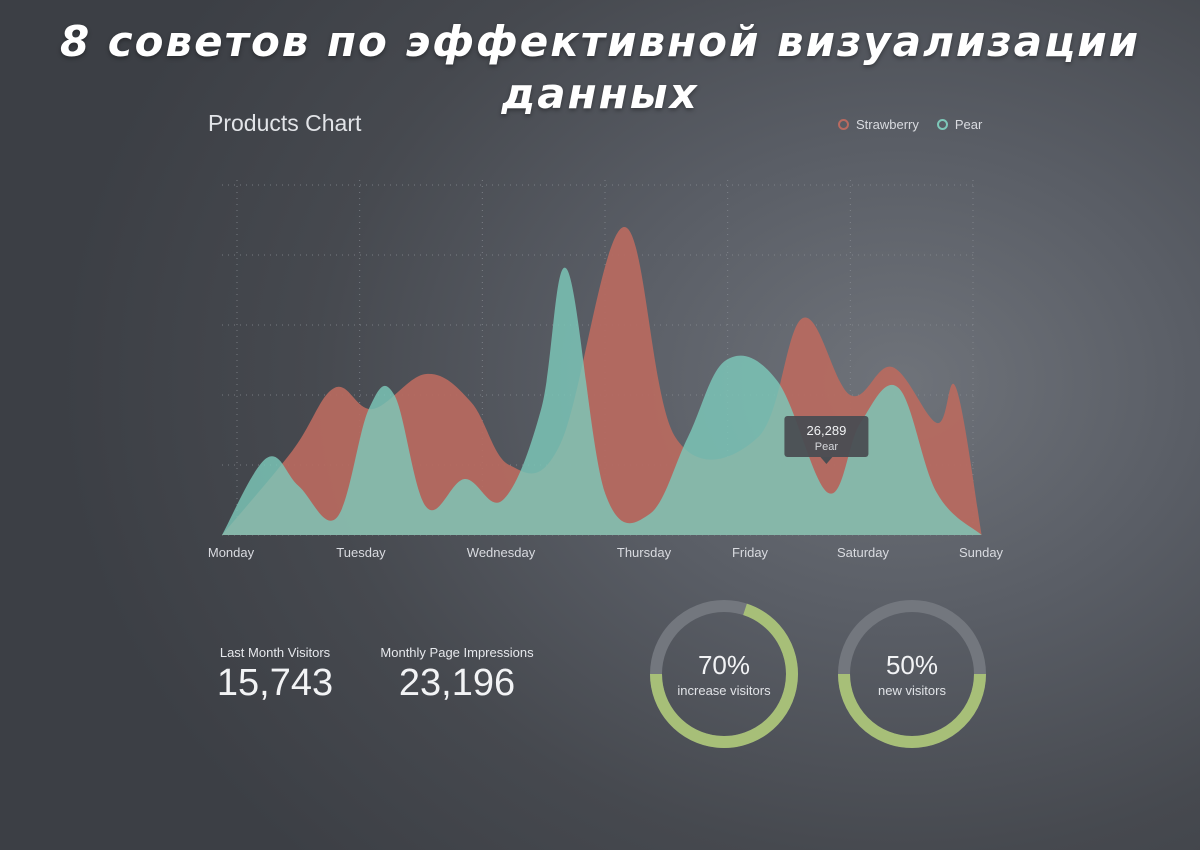  I want to click on gauge-label: increase visitors, so click(724, 690).